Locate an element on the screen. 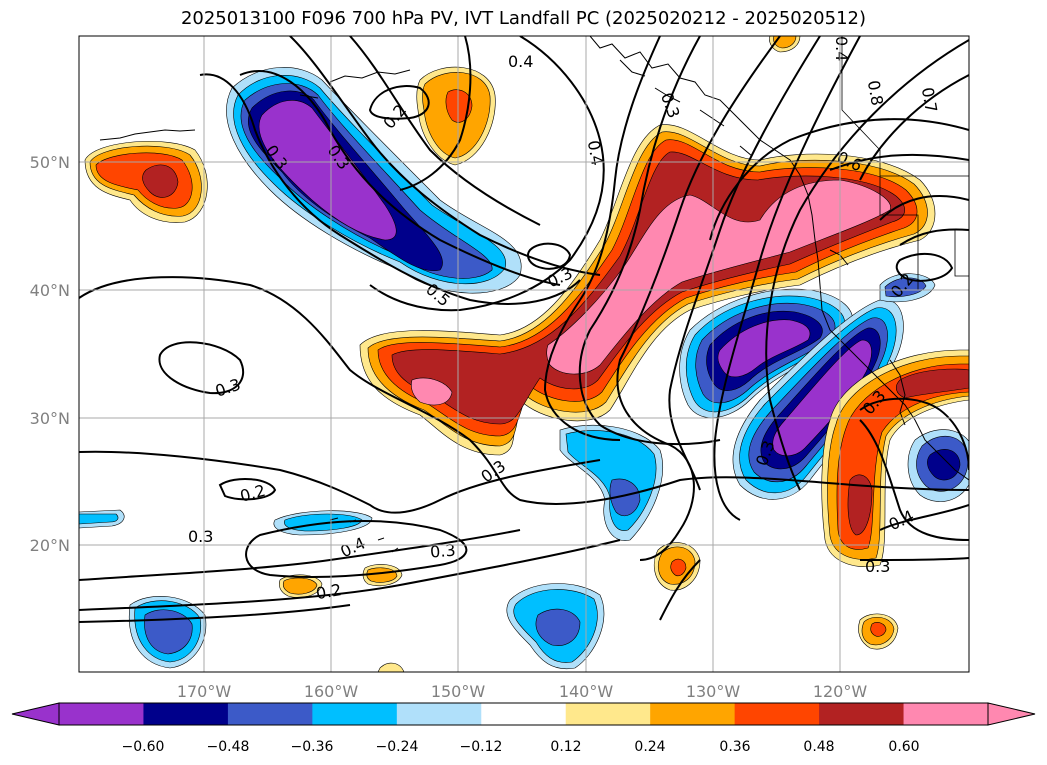 The width and height of the screenshot is (1047, 765). lon-tick-label: 160°W is located at coordinates (331, 691).